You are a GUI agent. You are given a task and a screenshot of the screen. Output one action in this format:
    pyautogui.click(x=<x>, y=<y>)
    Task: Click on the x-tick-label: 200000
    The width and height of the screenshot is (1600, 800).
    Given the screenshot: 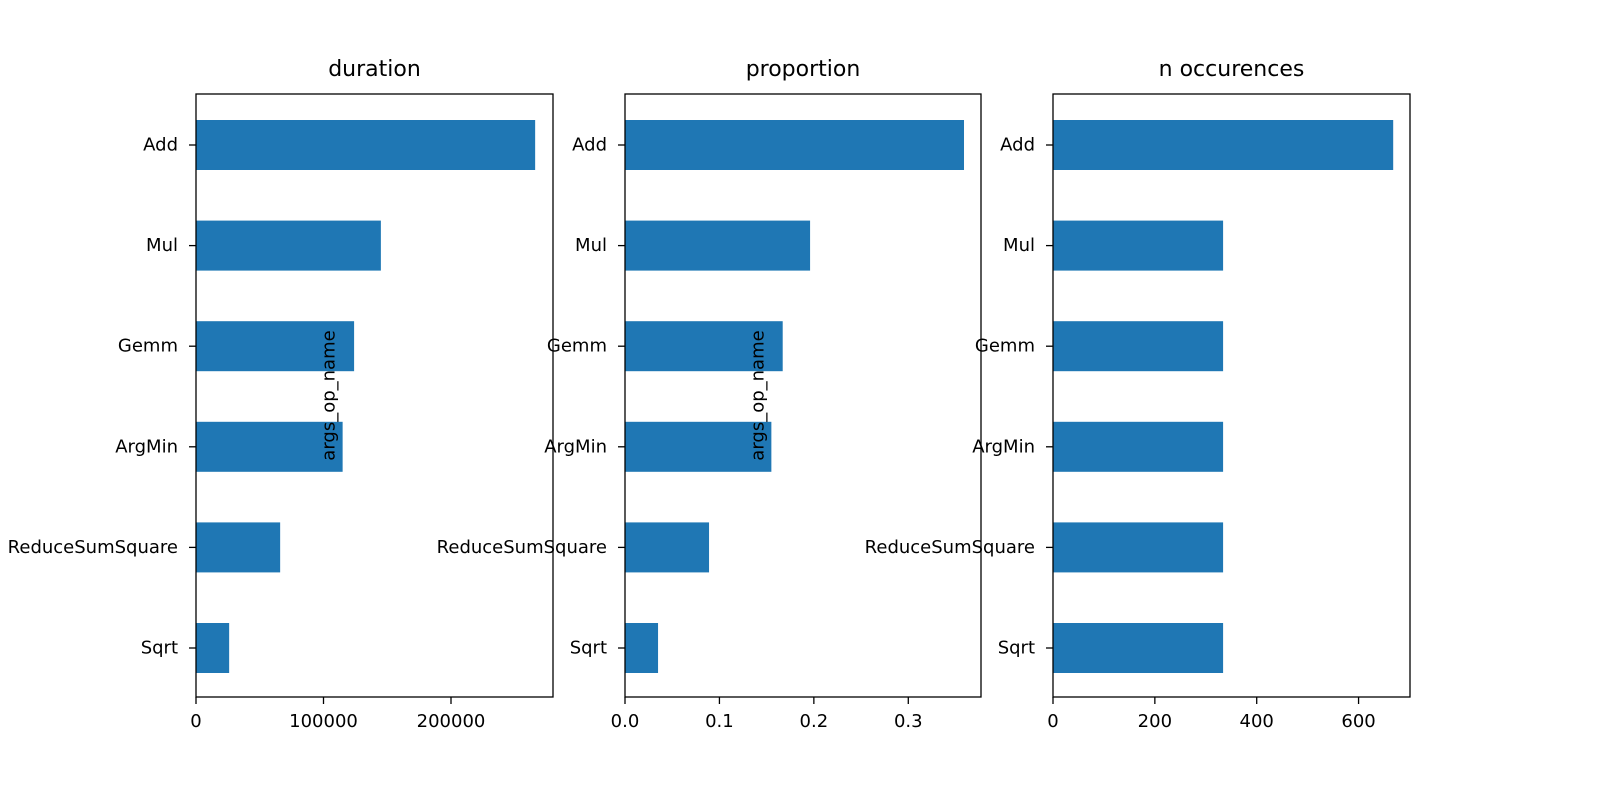 What is the action you would take?
    pyautogui.click(x=451, y=721)
    